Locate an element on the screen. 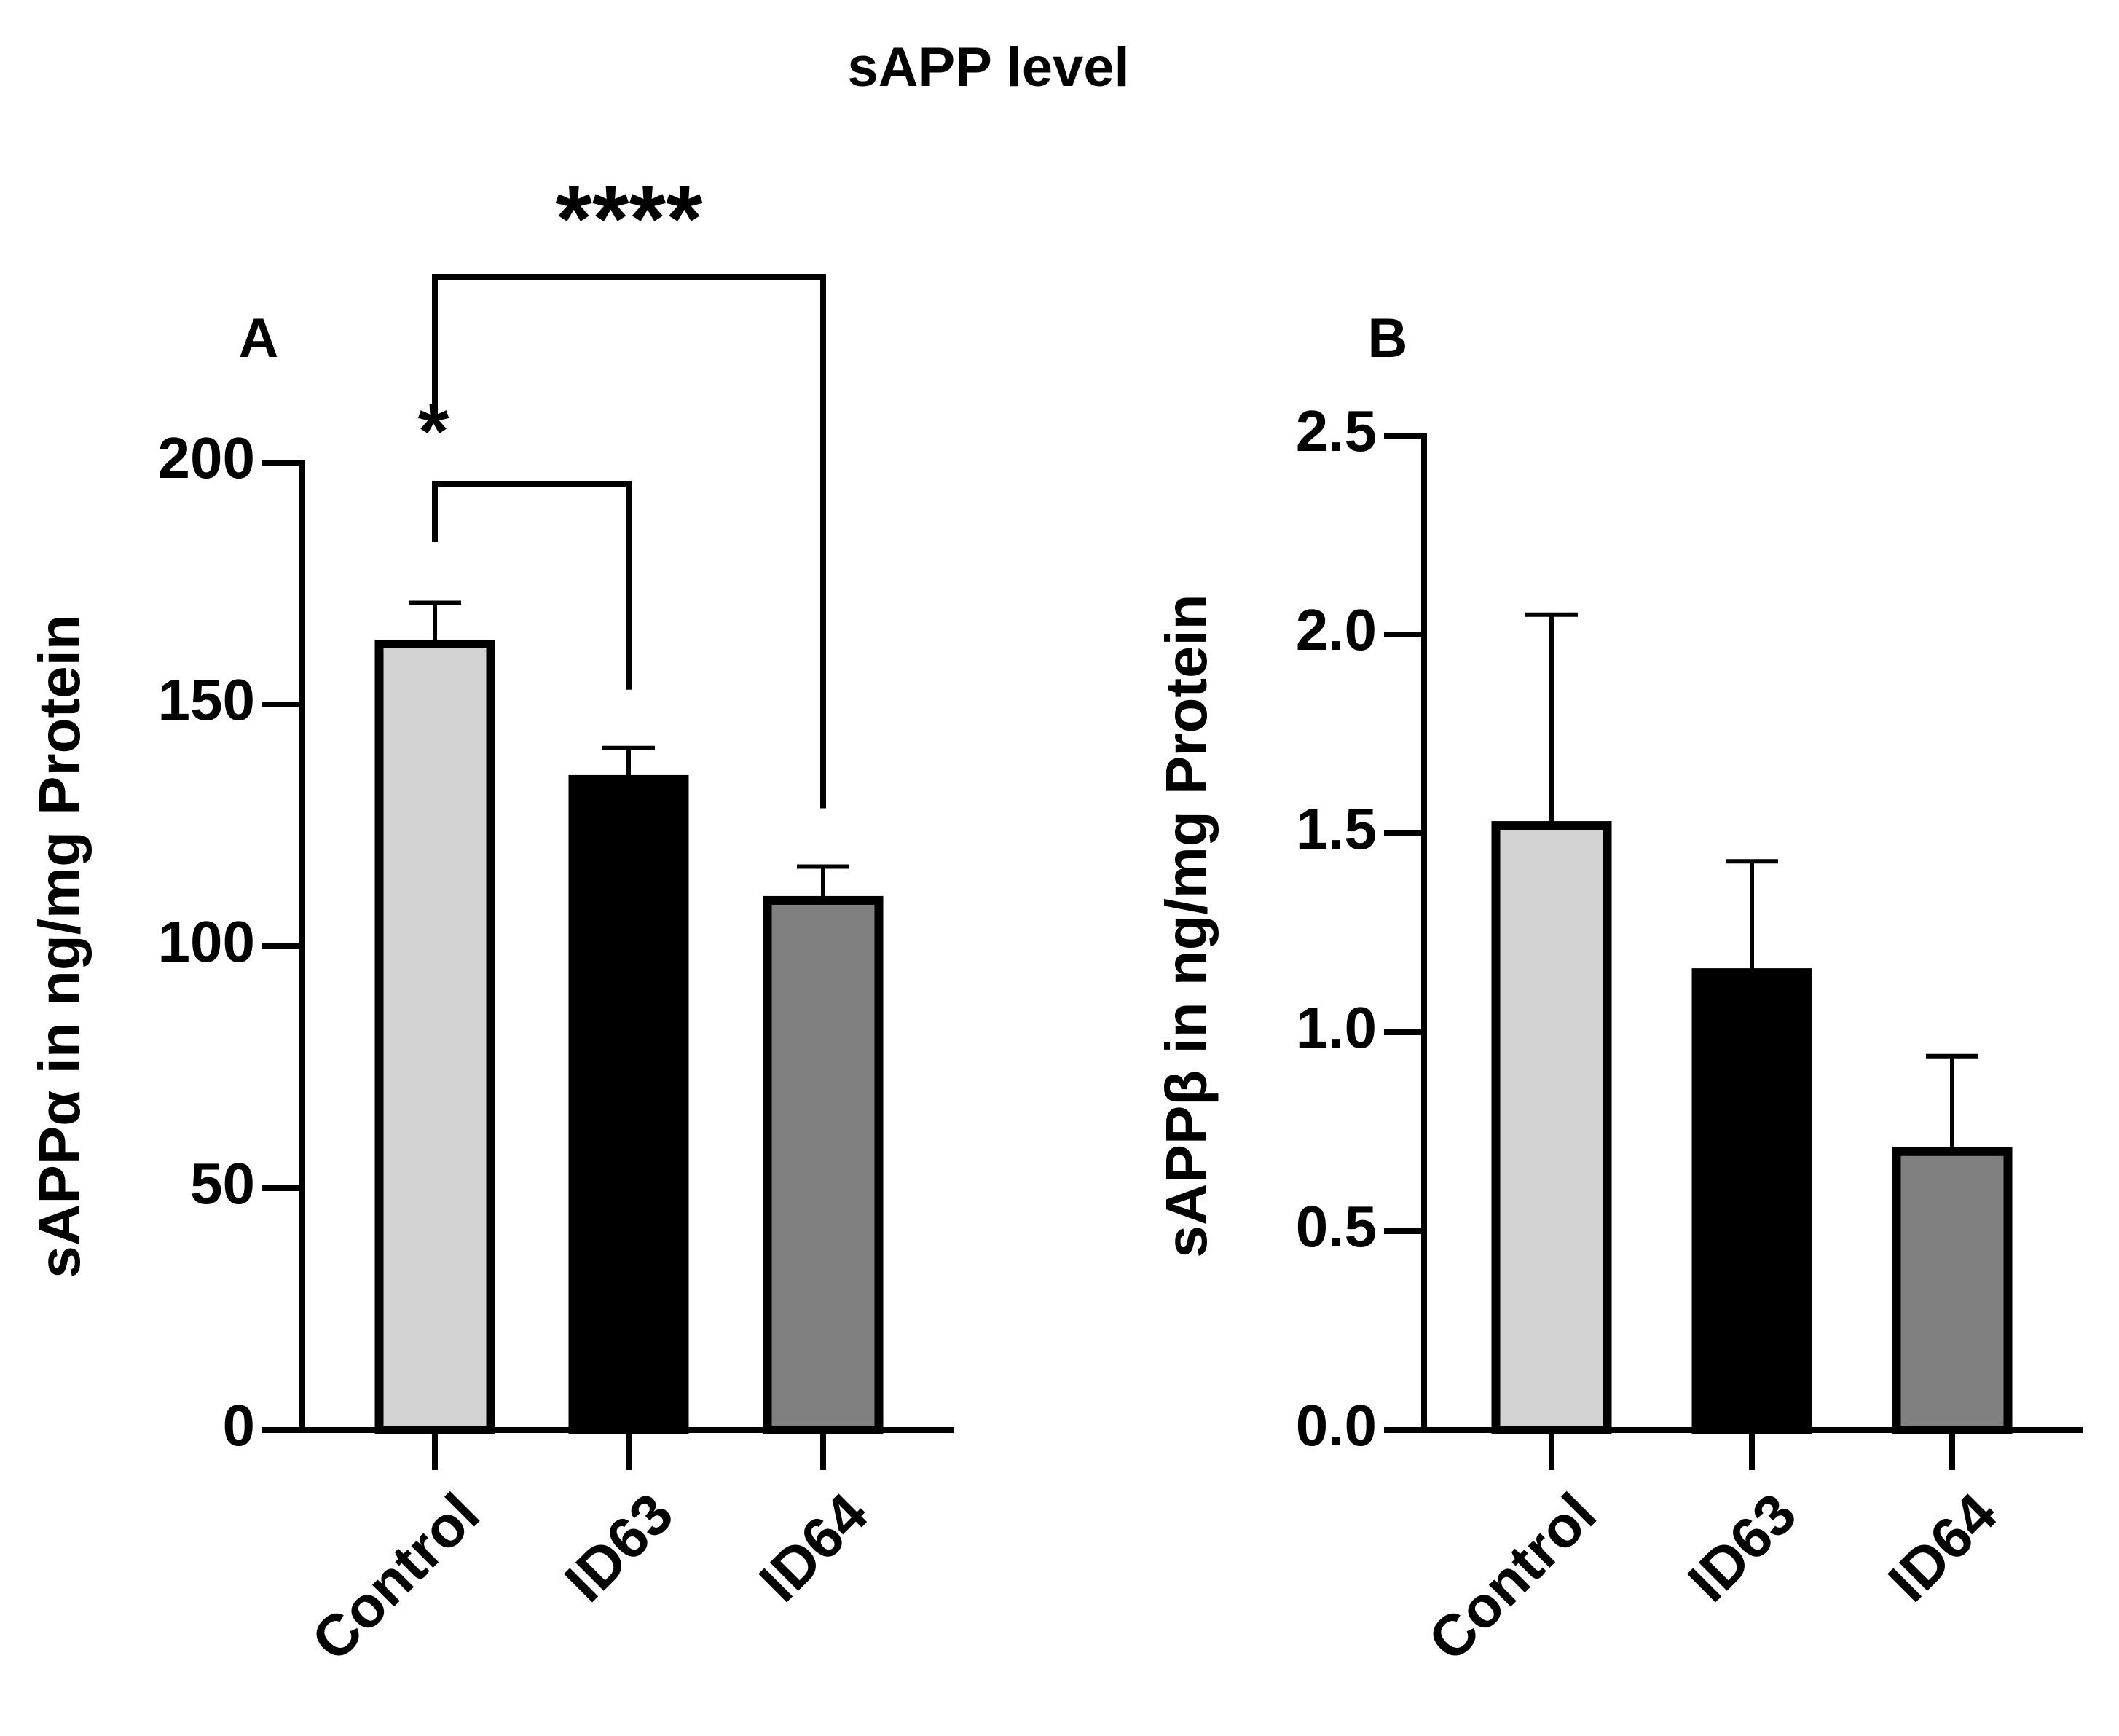 This screenshot has width=2119, height=1736. y-tick-label: 200 is located at coordinates (206, 457).